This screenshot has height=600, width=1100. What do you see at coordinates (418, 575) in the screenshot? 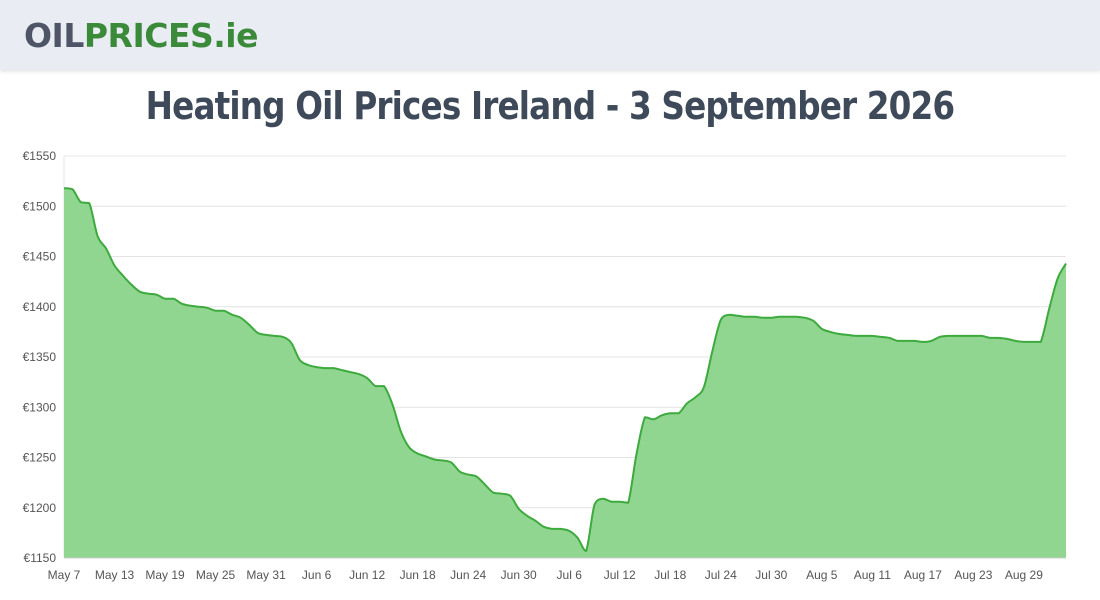
I see `x-tick-label: Jun 18` at bounding box center [418, 575].